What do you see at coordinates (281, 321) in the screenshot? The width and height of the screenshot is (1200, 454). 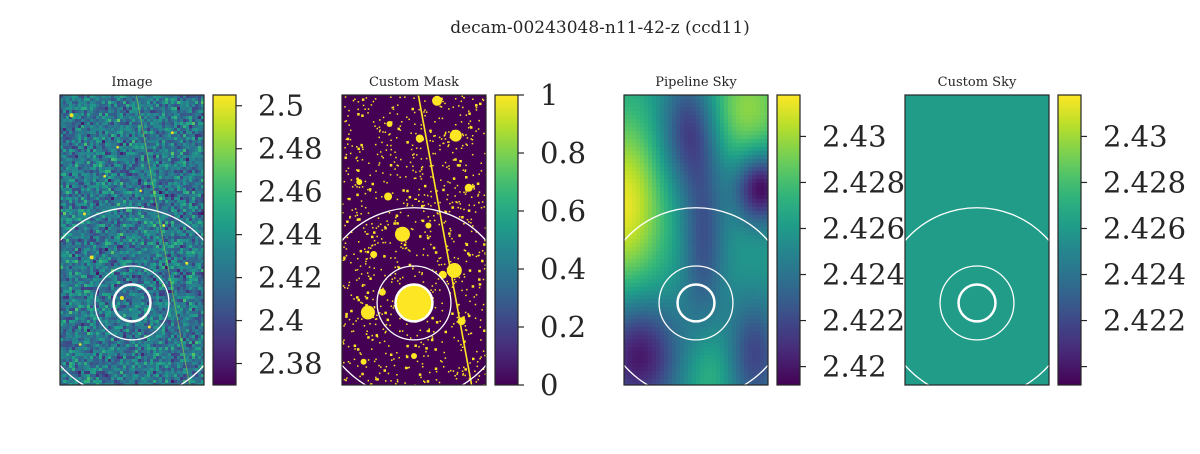 I see `colorbar-tick-label: 2.4` at bounding box center [281, 321].